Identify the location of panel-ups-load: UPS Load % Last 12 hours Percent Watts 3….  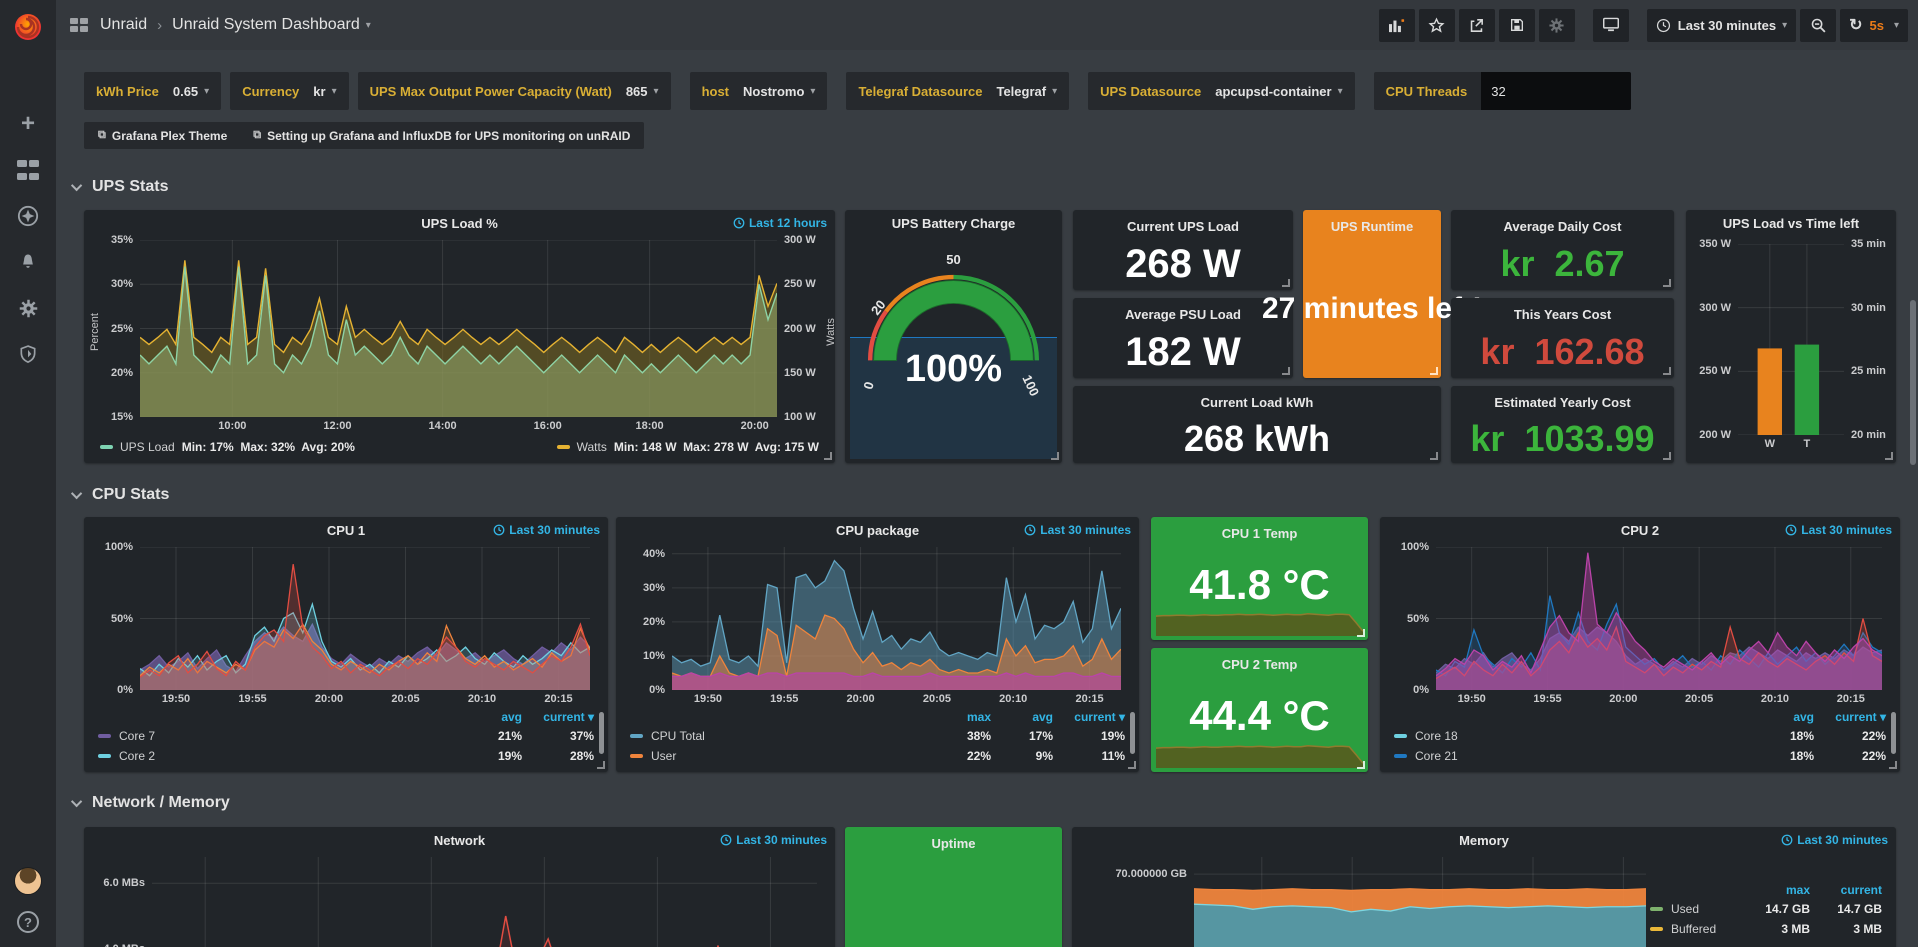
(460, 336).